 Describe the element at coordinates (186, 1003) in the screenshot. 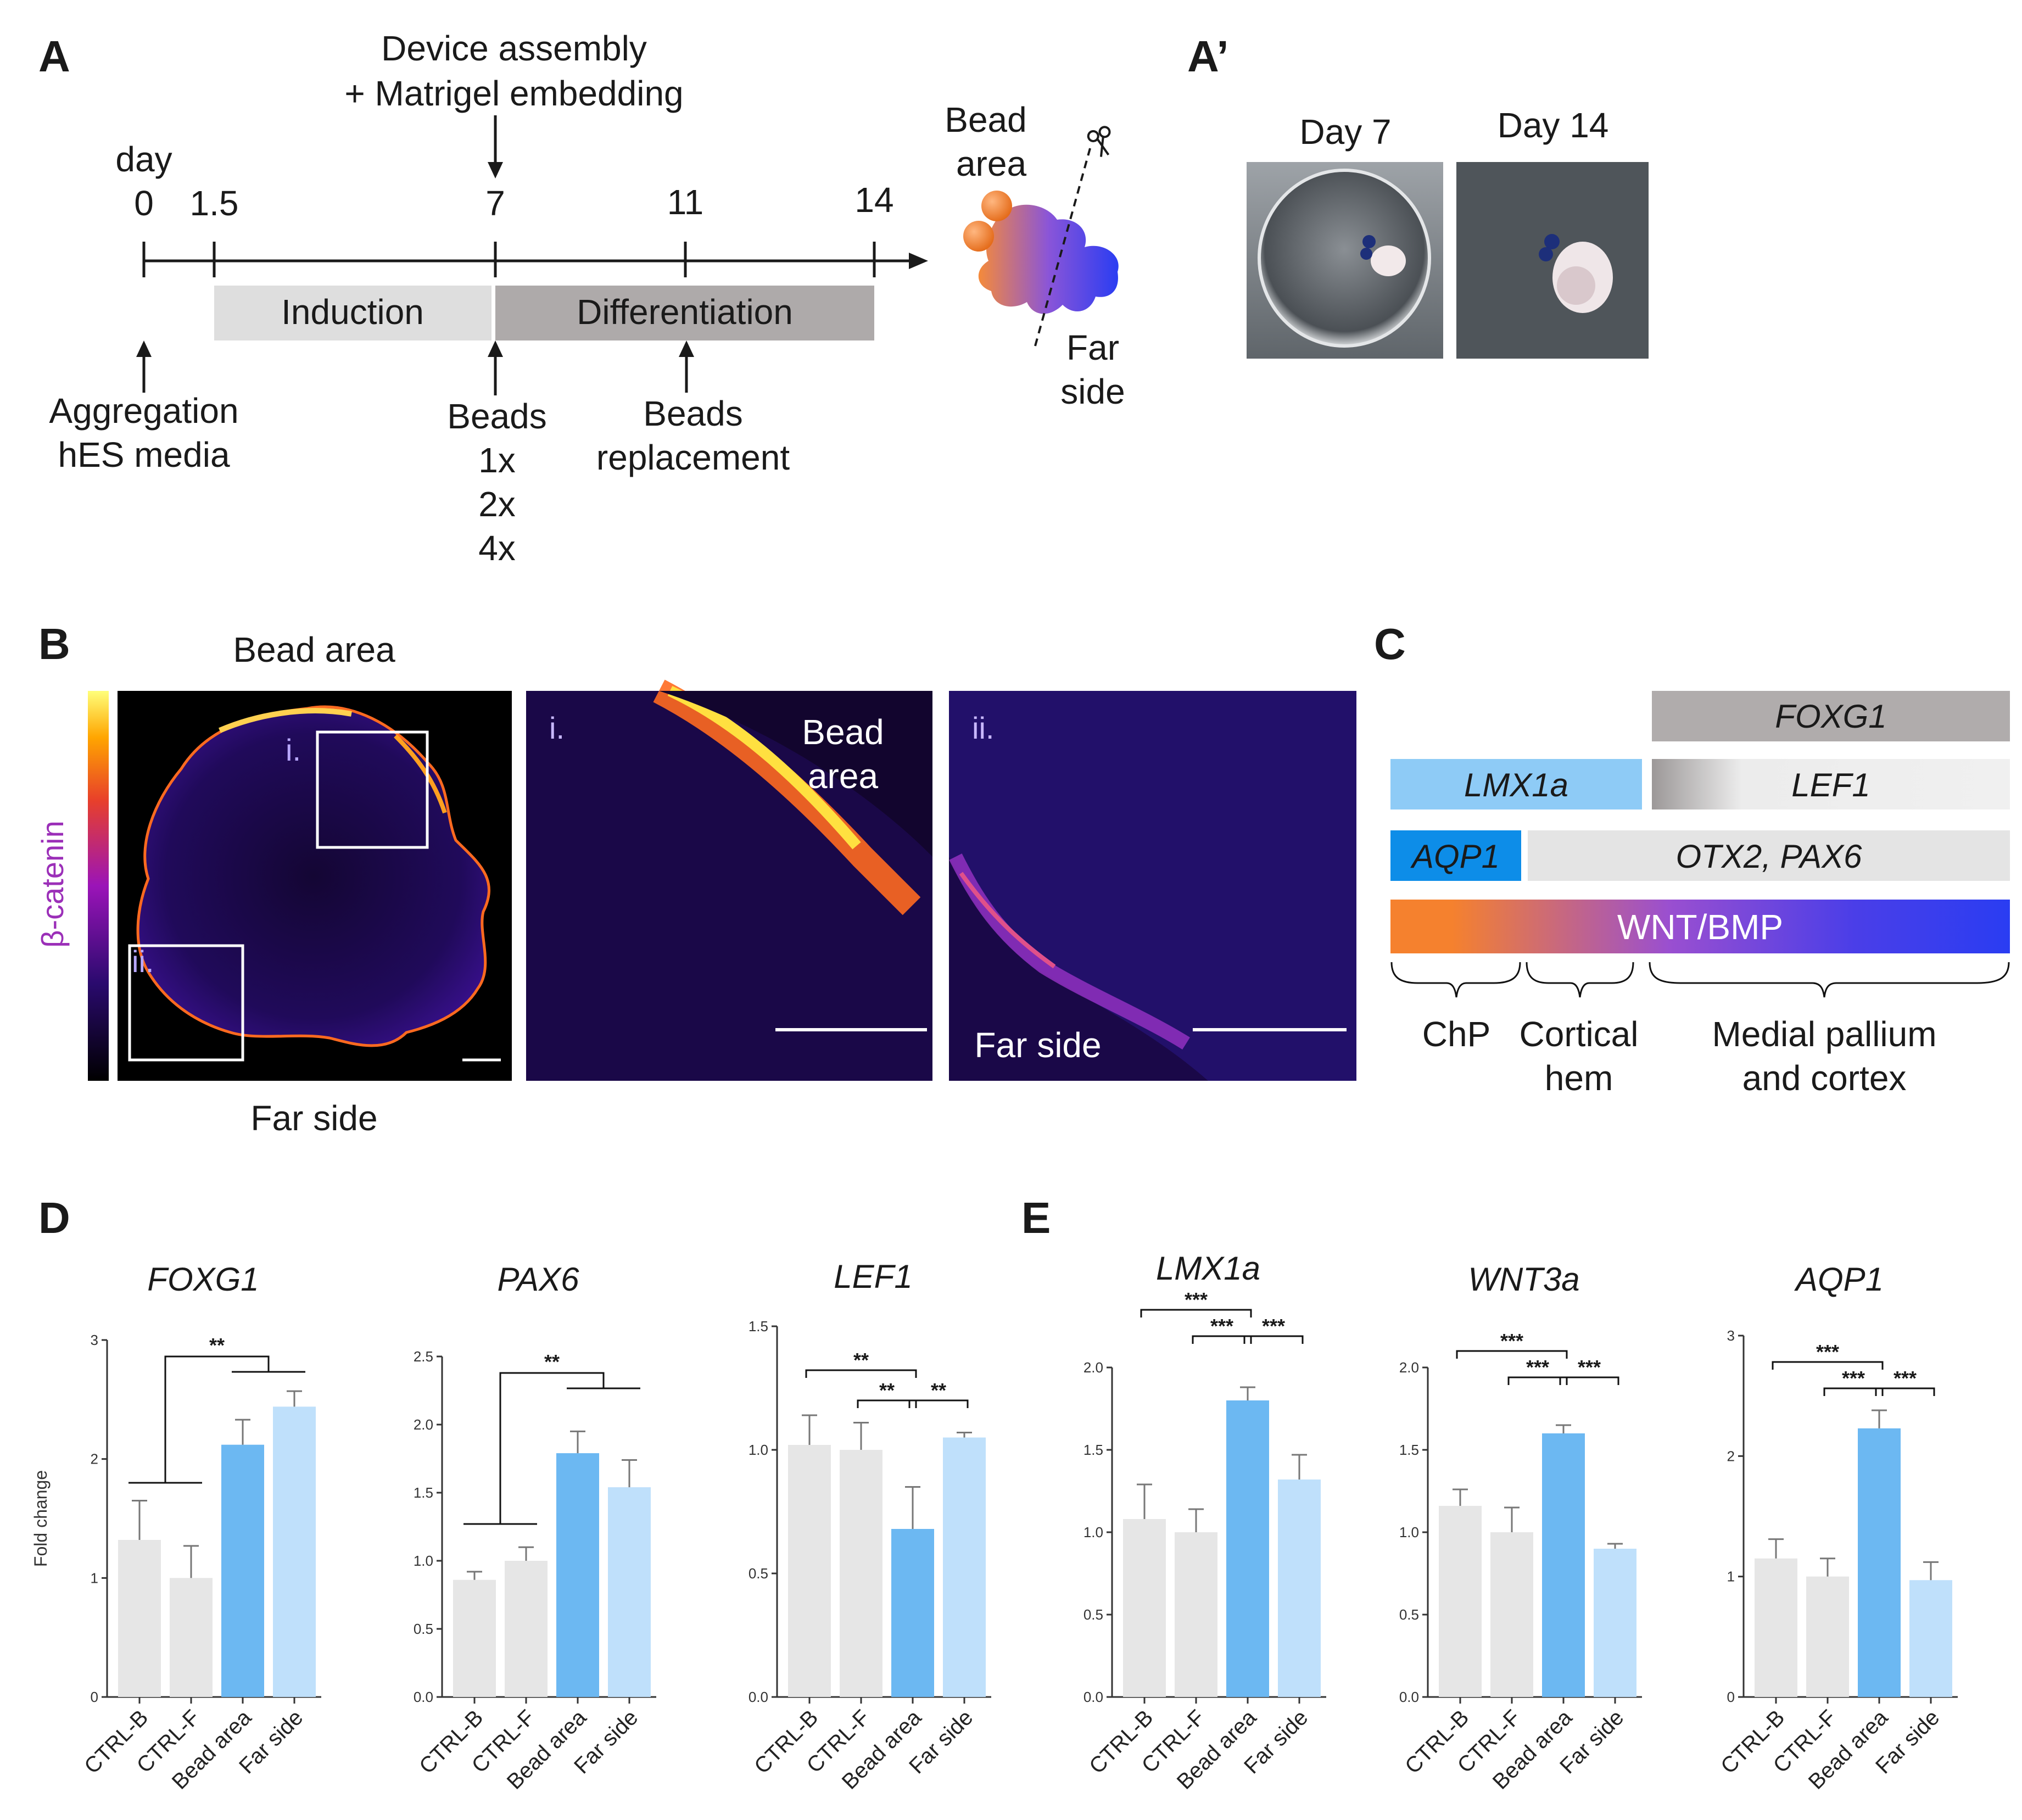

I see `inset-ii-box` at that location.